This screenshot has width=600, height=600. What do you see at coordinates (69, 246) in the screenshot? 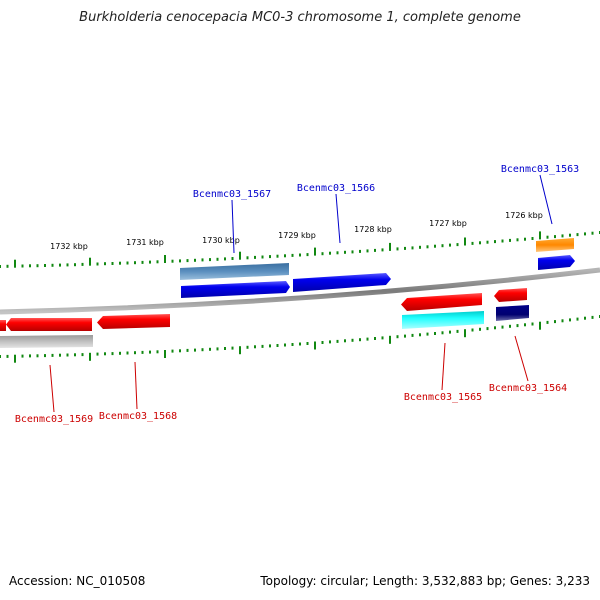
I see `scale-label: 1732 kbp` at bounding box center [69, 246].